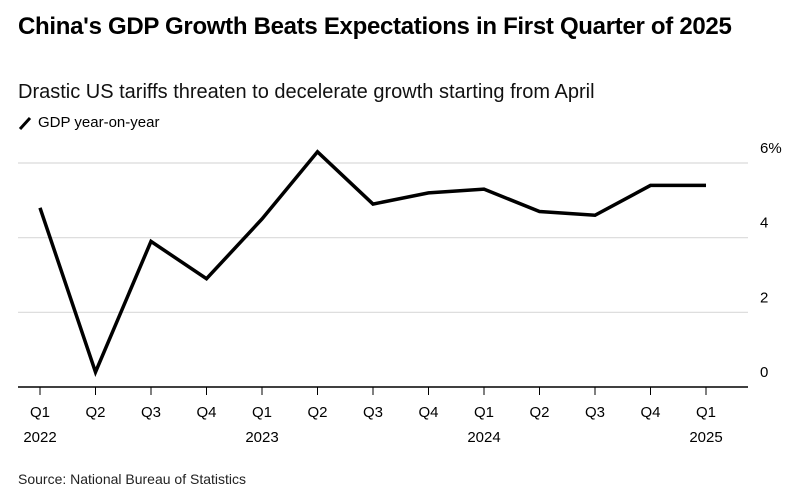 The height and width of the screenshot is (490, 800). Describe the element at coordinates (771, 260) in the screenshot. I see `y-axis-labels: 0 2 4 6%` at that location.